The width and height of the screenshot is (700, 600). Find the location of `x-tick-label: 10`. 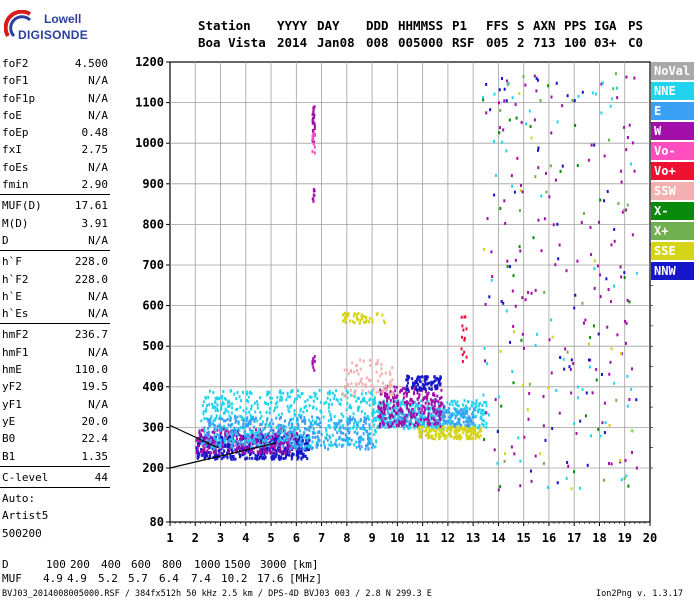

x-tick-label: 10 is located at coordinates (397, 538).